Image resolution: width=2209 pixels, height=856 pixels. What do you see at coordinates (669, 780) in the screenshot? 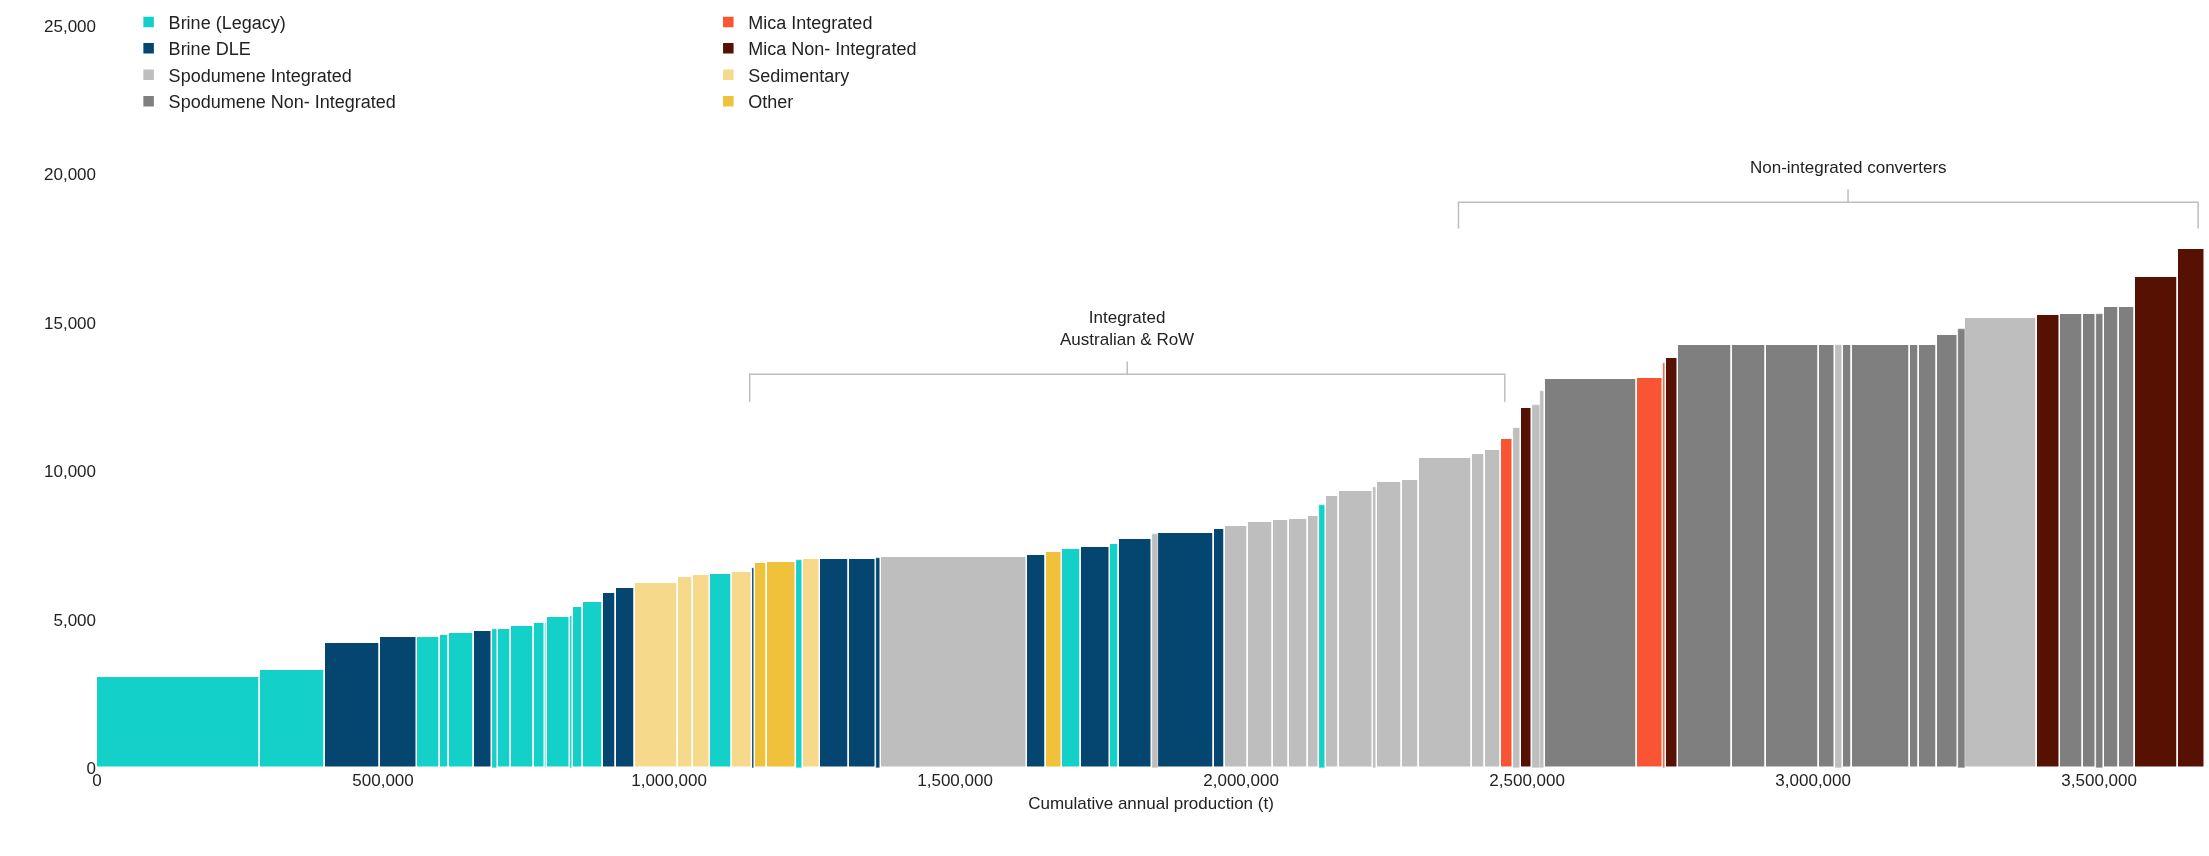
I see `x-tick-label: 1,000,000` at bounding box center [669, 780].